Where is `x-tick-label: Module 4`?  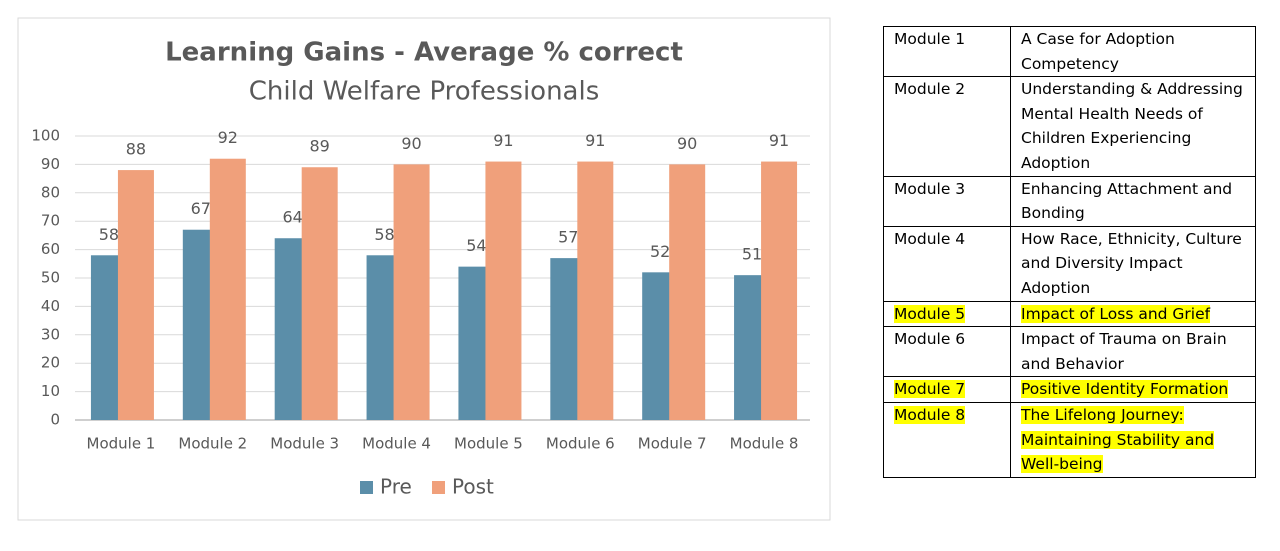 x-tick-label: Module 4 is located at coordinates (396, 444).